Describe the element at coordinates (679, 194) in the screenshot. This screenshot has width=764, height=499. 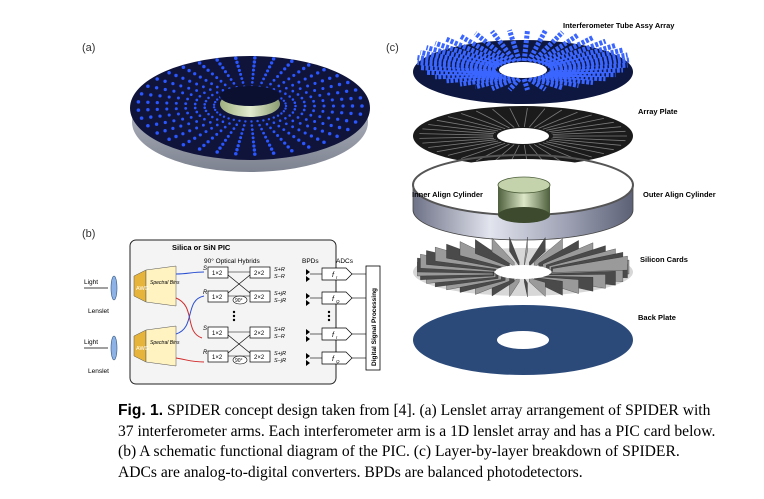
I see `layer-label-outer-cylinder: Outer Align Cylinder` at that location.